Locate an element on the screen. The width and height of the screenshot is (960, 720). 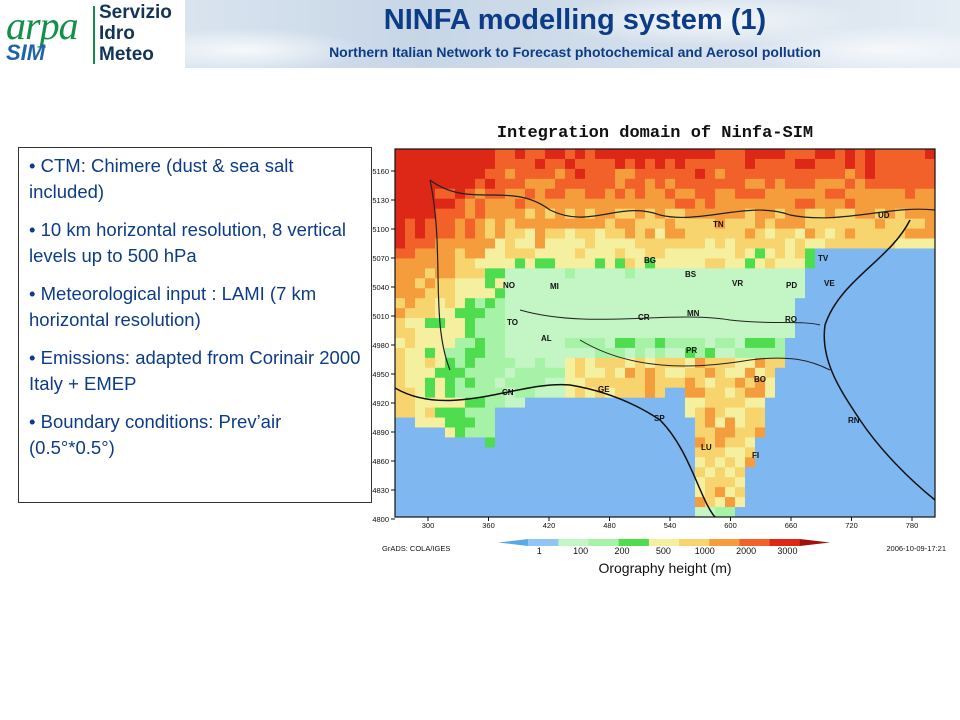
map-caption: Orography height (m) is located at coordinates (665, 568).